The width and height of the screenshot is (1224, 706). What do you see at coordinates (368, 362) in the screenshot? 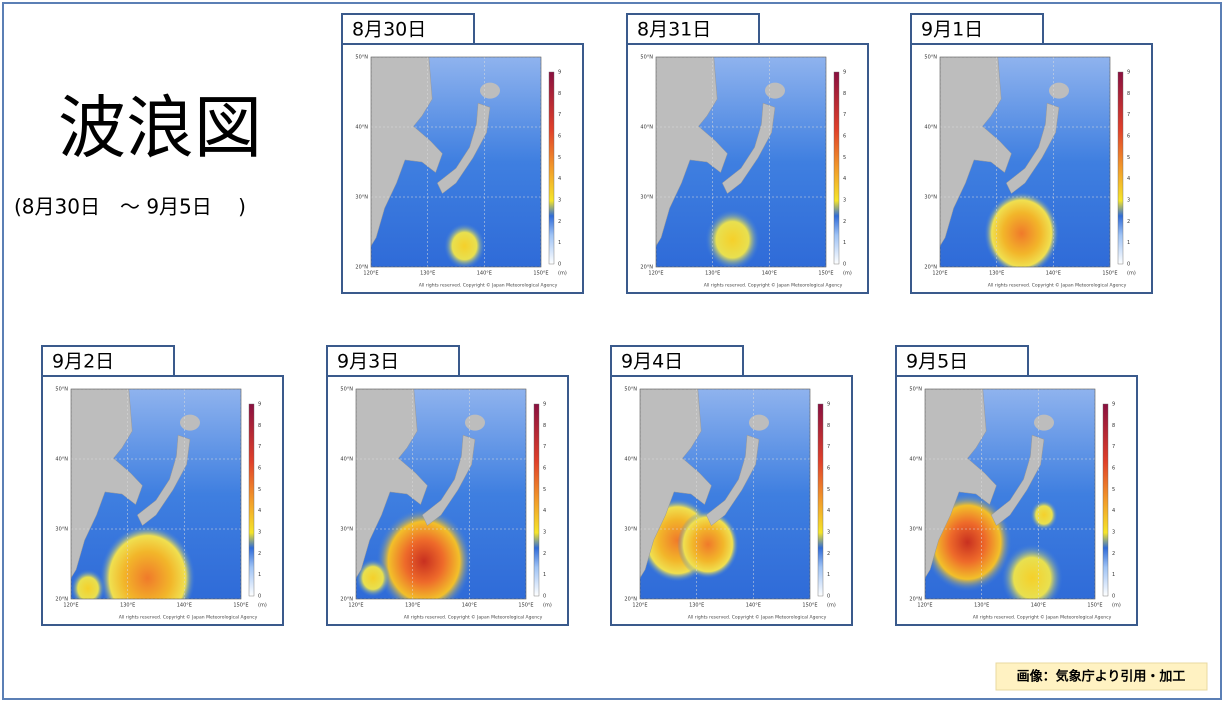
I see `date-label: 9月3日` at bounding box center [368, 362].